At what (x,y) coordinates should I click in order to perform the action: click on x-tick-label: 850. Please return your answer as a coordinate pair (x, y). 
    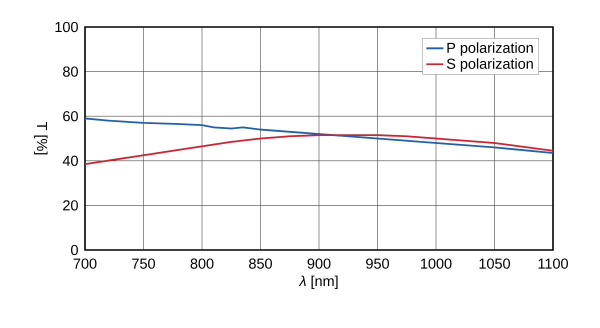
    Looking at the image, I should click on (260, 263).